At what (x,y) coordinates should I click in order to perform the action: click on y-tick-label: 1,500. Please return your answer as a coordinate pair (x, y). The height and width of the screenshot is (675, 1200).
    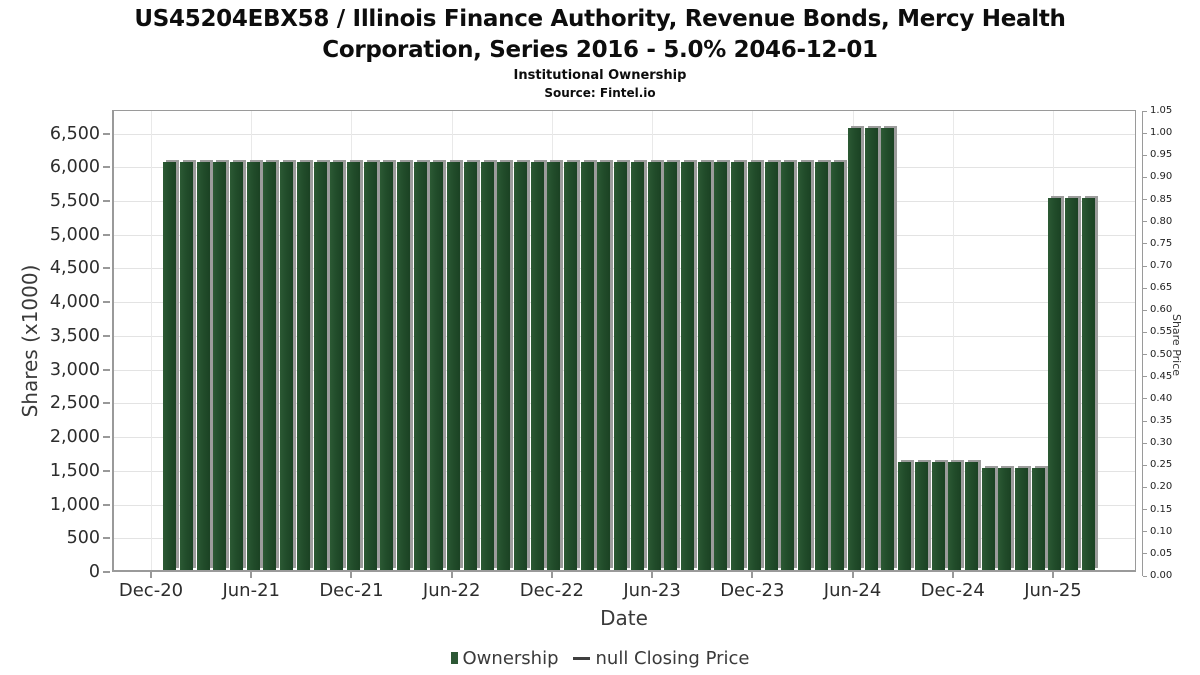
    Looking at the image, I should click on (74, 470).